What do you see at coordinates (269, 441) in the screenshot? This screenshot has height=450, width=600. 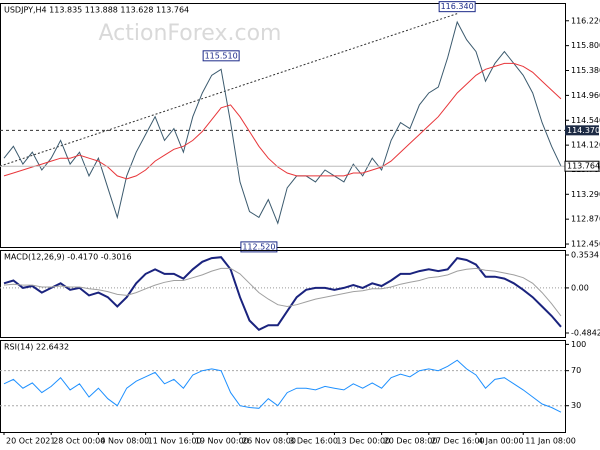 I see `x-tick-label: 26 Nov 08:00` at bounding box center [269, 441].